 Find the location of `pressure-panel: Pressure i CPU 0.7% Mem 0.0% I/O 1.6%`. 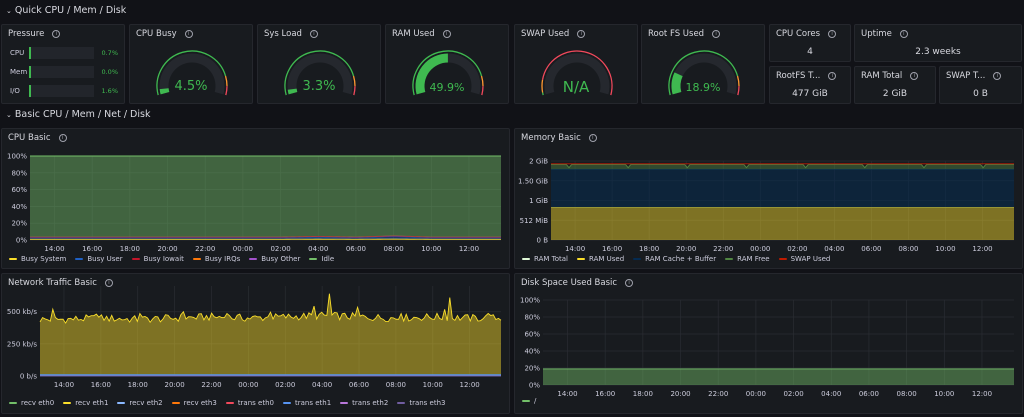

pressure-panel: Pressure i CPU 0.7% Mem 0.0% I/O 1.6% is located at coordinates (63, 64).